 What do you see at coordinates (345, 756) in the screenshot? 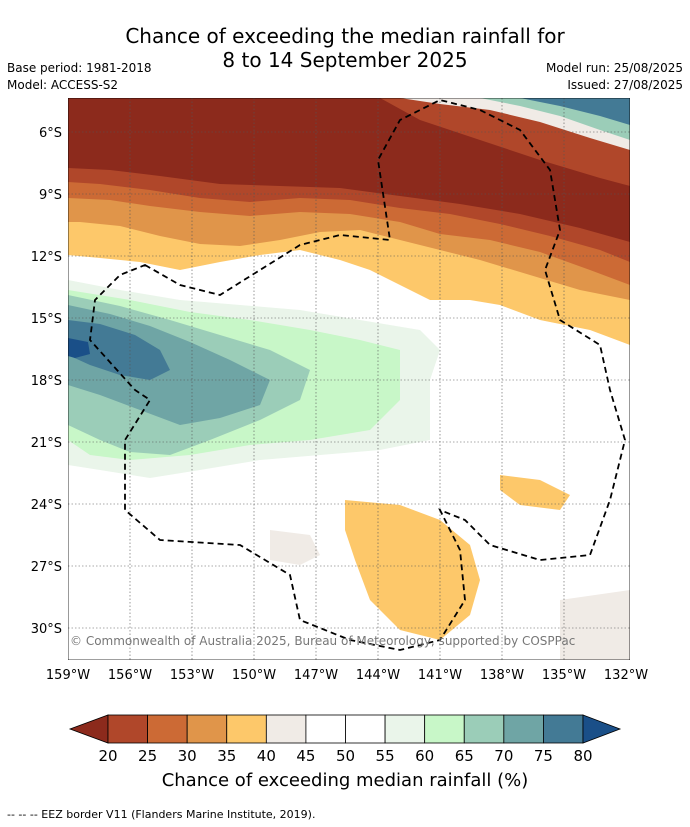
I see `colorbar-tick-label: 50` at bounding box center [345, 756].